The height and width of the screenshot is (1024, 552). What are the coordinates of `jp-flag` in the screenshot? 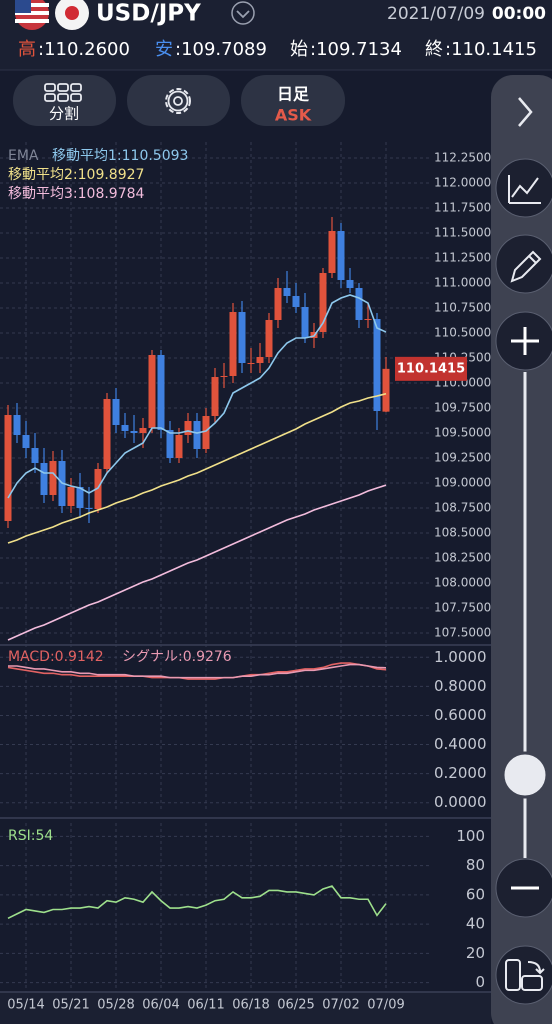 It's located at (72, 15).